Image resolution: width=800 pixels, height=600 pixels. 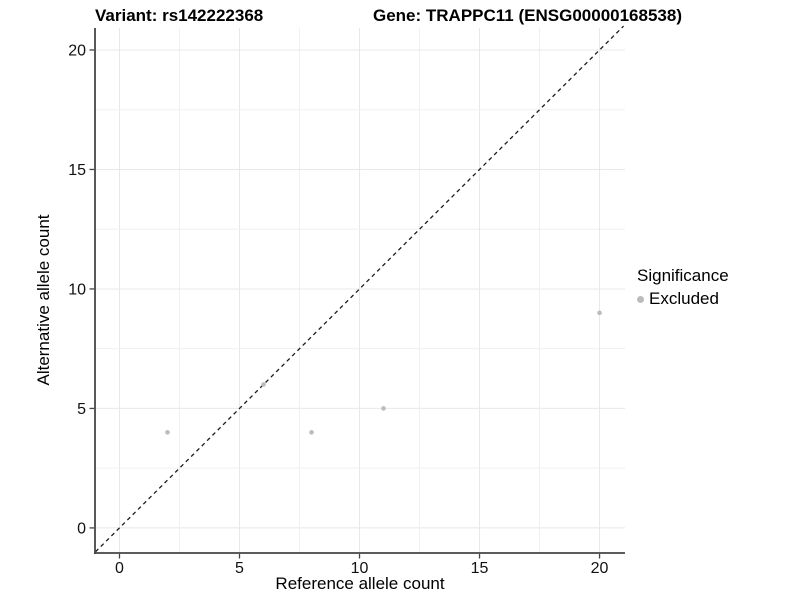 I want to click on y-axis-title: Alternative allele count, so click(x=43, y=300).